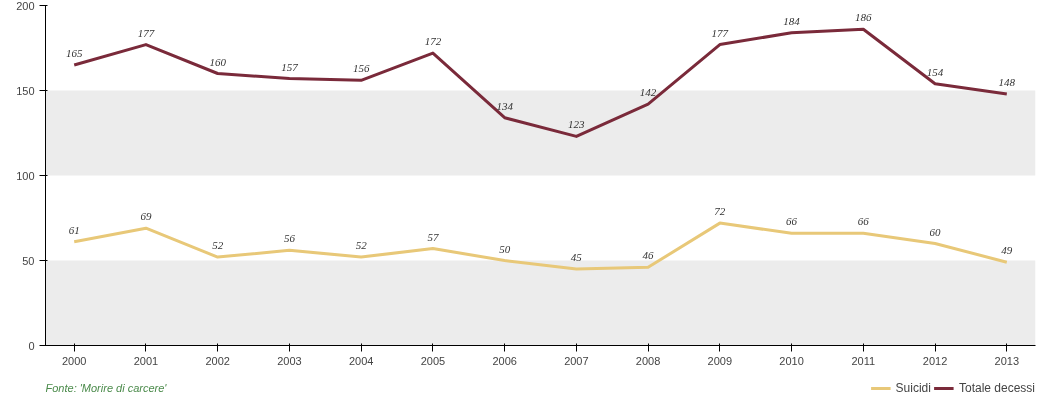 Image resolution: width=1060 pixels, height=414 pixels. Describe the element at coordinates (577, 124) in the screenshot. I see `data-label: 123` at that location.